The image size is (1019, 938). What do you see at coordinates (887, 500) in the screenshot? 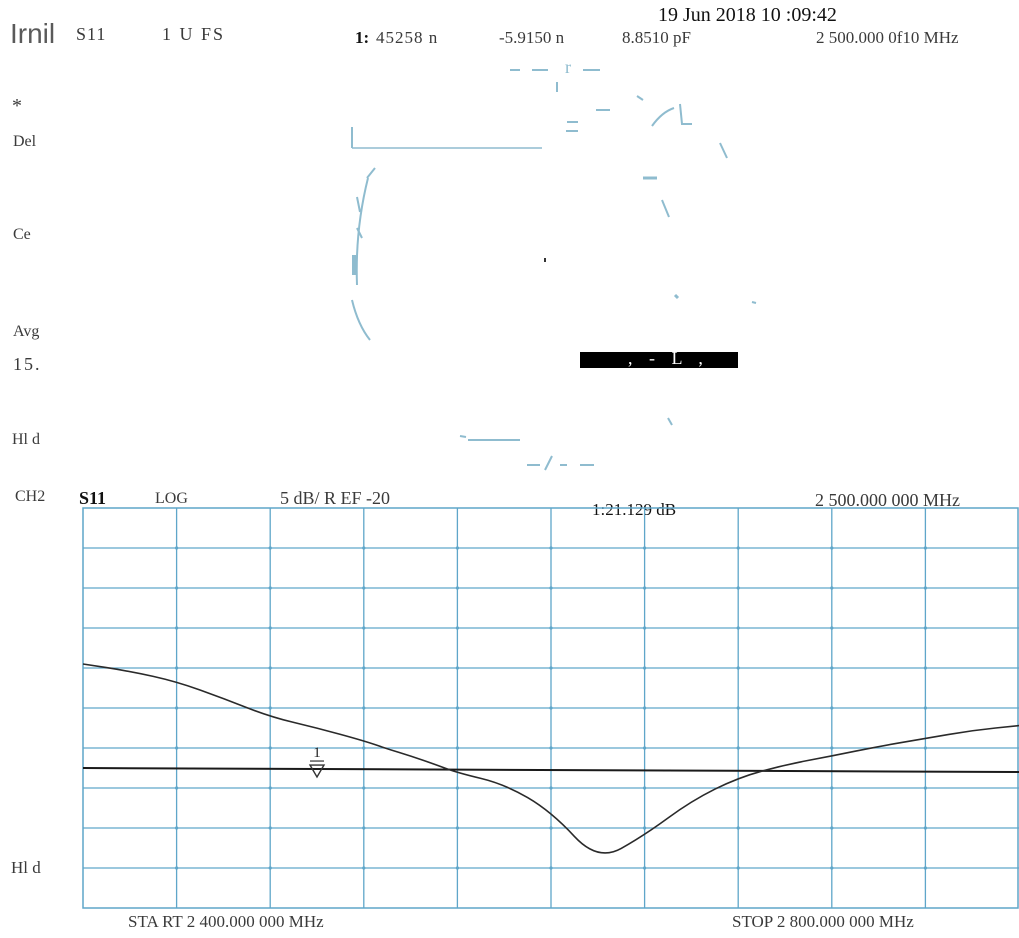
I see `ch2-marker-freq: 2 500.000 000 MHz` at bounding box center [887, 500].